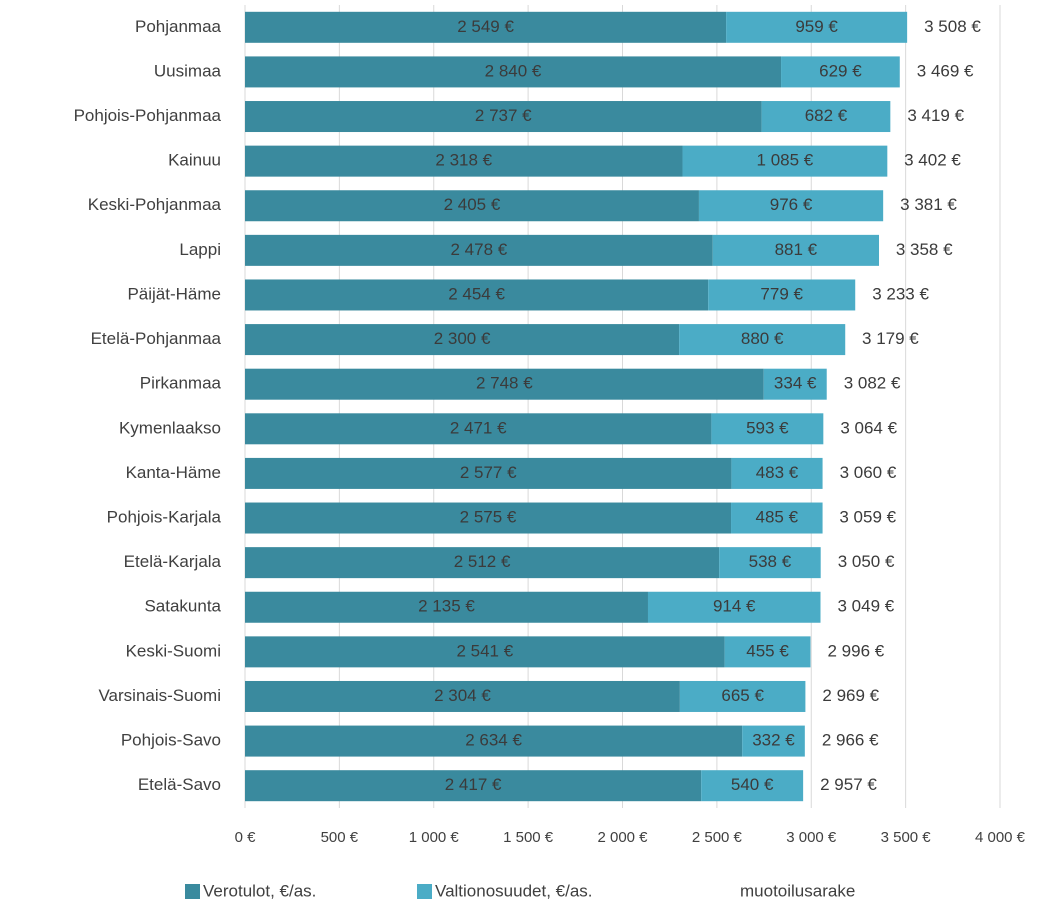 This screenshot has width=1038, height=904. Describe the element at coordinates (246, 837) in the screenshot. I see `x-tick-label: 0 €` at that location.